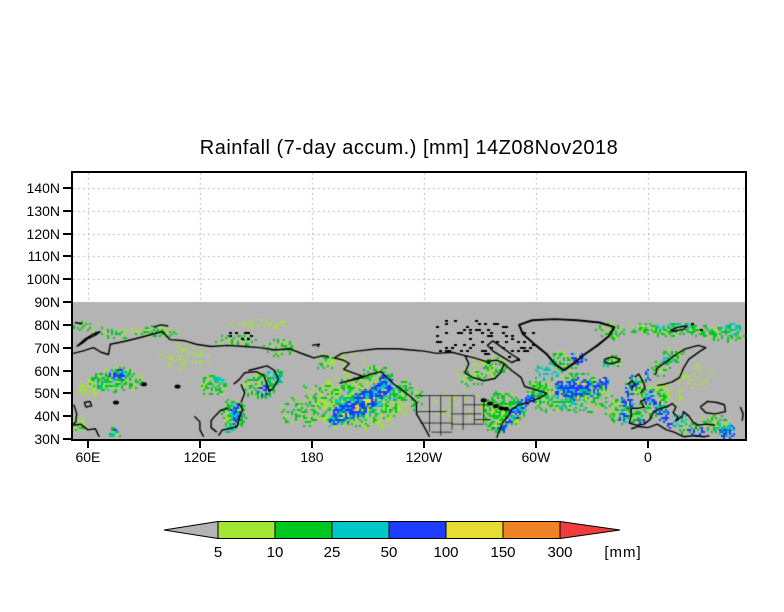 This screenshot has width=784, height=612. I want to click on y-tick-label: 40N, so click(47, 416).